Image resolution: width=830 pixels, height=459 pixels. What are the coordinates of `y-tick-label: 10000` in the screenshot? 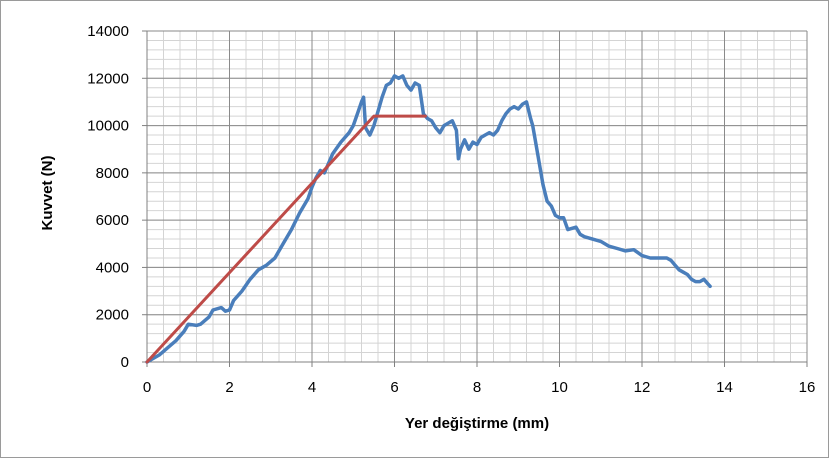 It's located at (108, 126).